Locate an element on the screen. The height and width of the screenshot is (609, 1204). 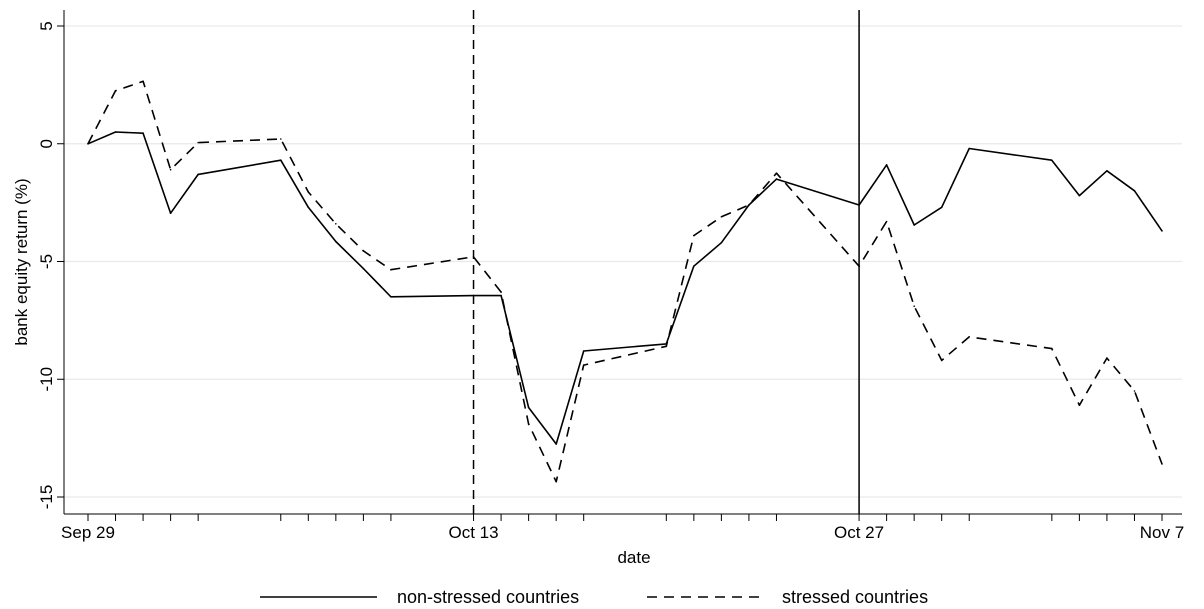
x-tick-label-0: Sep 29 is located at coordinates (88, 532).